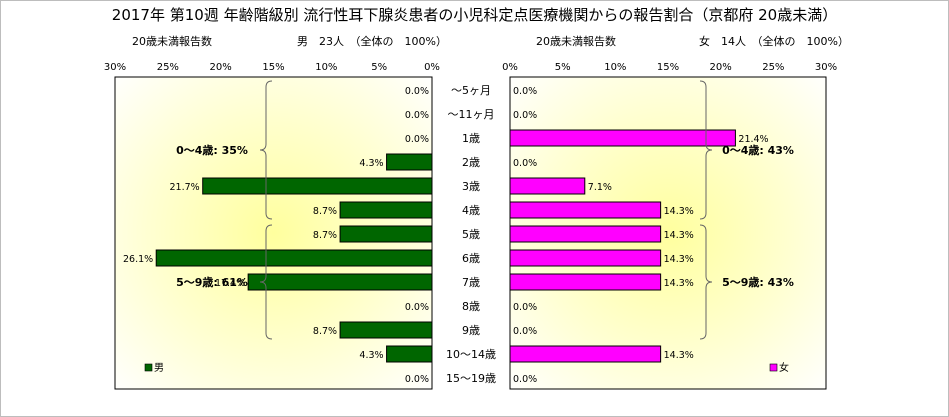 The image size is (949, 417). Describe the element at coordinates (753, 139) in the screenshot. I see `female-data-label: 21.4%` at that location.